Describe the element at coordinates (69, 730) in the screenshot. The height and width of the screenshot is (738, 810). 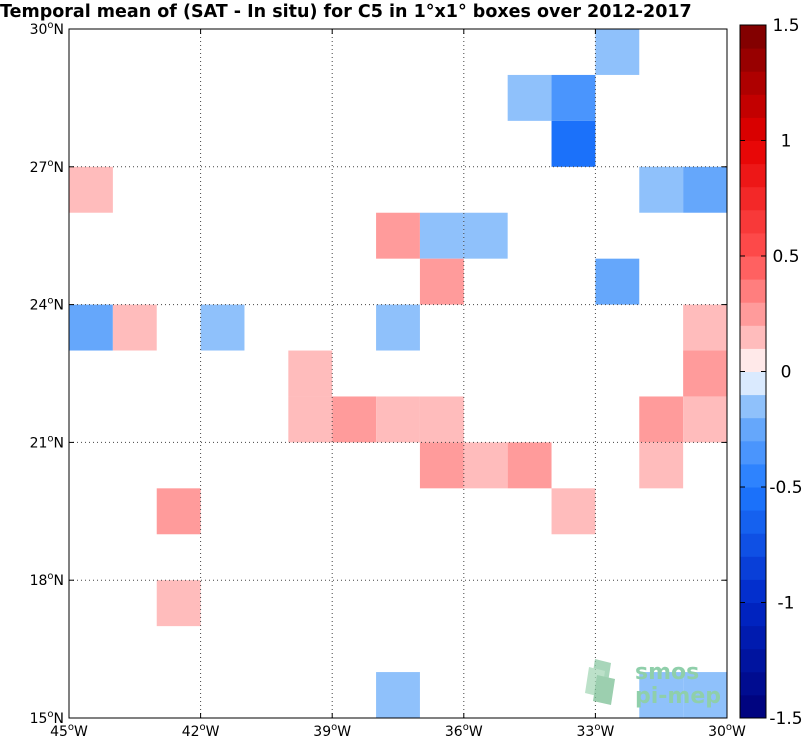
I see `x-tick-label: 45oW` at that location.